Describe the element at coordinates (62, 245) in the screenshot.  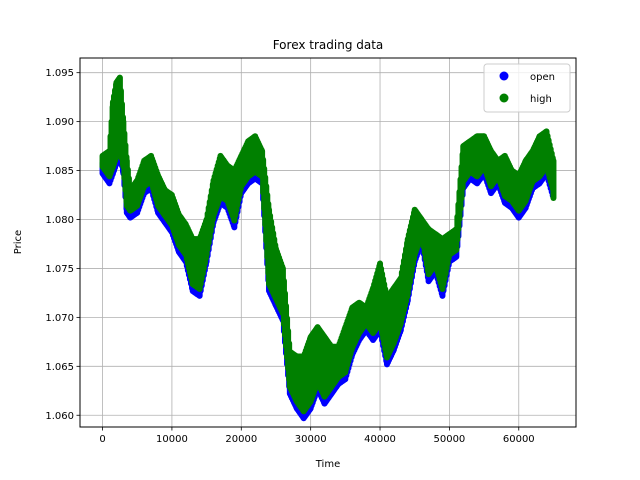
I see `y-axis: 1.060 1.065 1.070 1.075 1.080 1.085 1.090 1.095` at that location.